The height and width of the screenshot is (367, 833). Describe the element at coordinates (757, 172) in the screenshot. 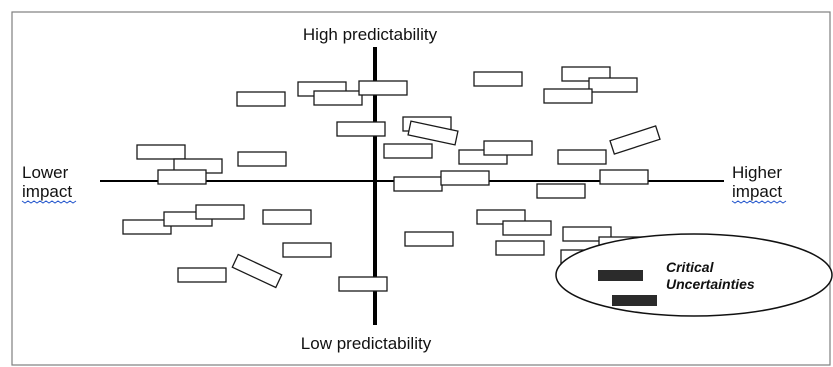

I see `higher-impact-label-line1: Higher` at that location.